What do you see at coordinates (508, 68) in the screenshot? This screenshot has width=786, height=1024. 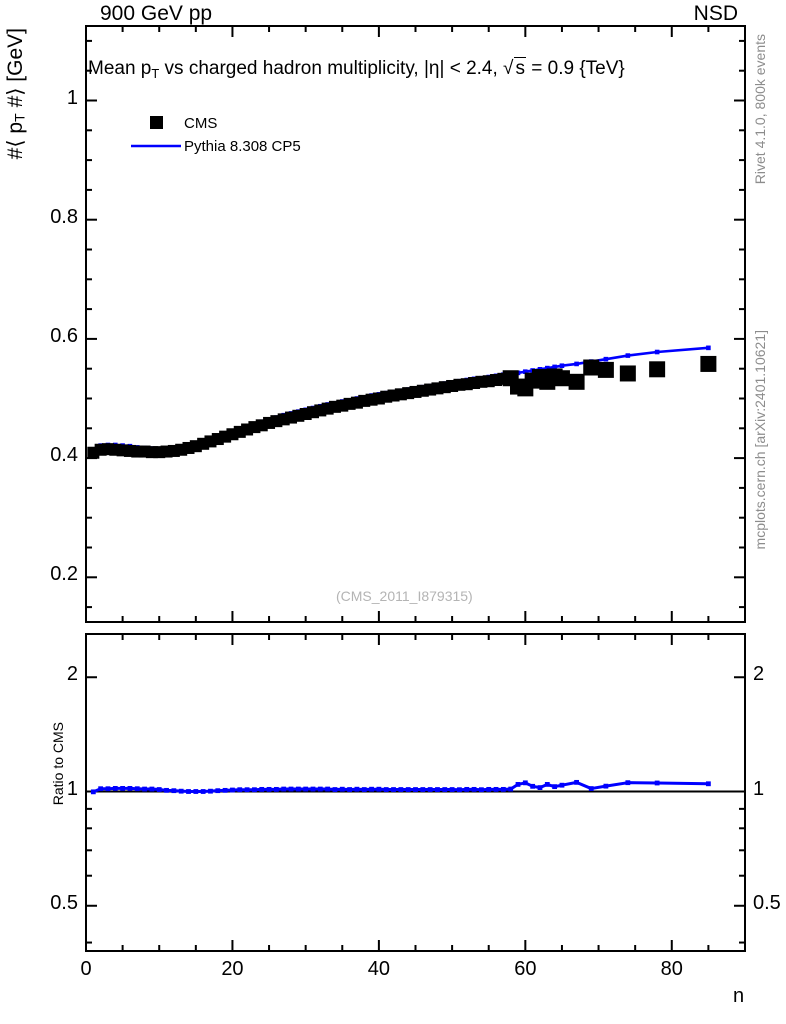 I see `sqrt-icon: √` at bounding box center [508, 68].